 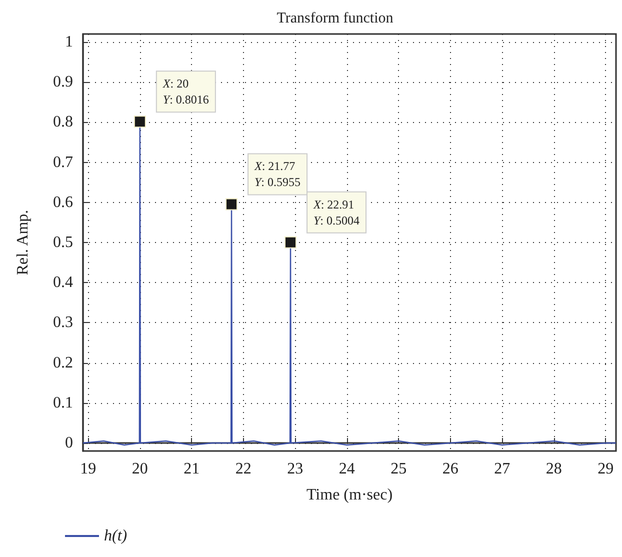 What do you see at coordinates (116, 536) in the screenshot?
I see `legend-label: h(t)` at bounding box center [116, 536].